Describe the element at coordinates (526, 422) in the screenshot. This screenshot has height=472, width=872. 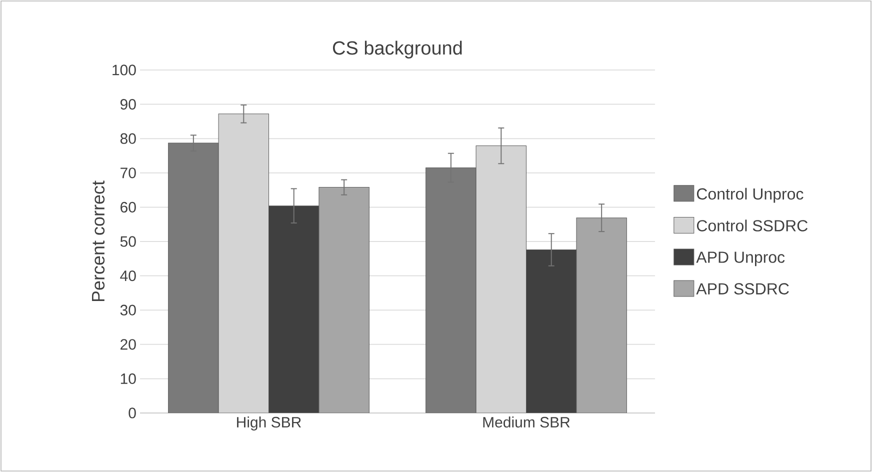
I see `x-tick-label: Medium SBR` at that location.